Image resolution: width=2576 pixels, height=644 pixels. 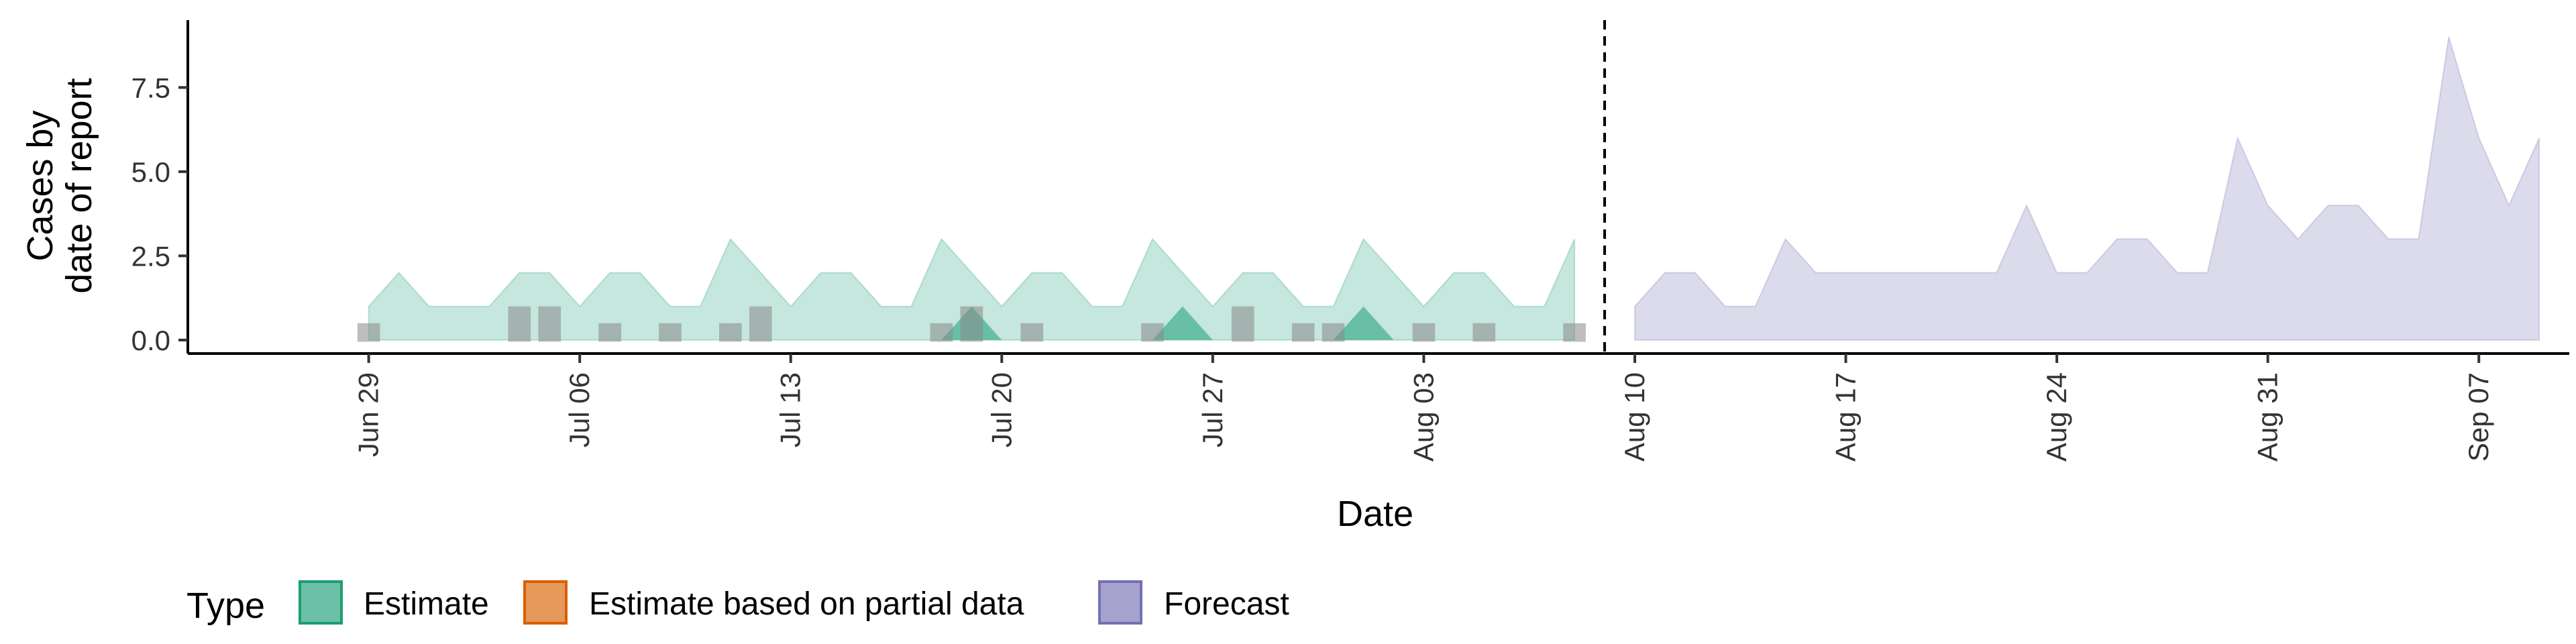 I want to click on legend-title: Type, so click(x=225, y=606).